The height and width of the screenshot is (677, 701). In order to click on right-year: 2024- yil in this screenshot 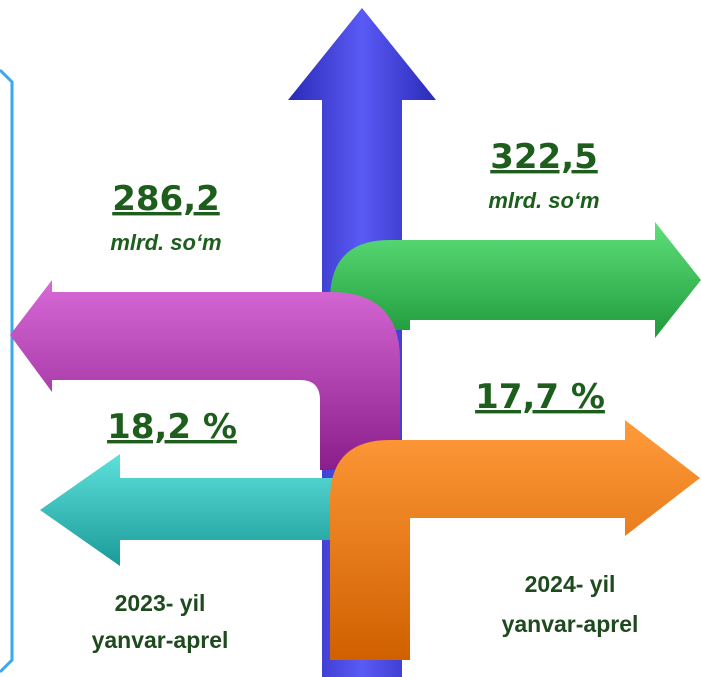, I will do `click(570, 584)`.